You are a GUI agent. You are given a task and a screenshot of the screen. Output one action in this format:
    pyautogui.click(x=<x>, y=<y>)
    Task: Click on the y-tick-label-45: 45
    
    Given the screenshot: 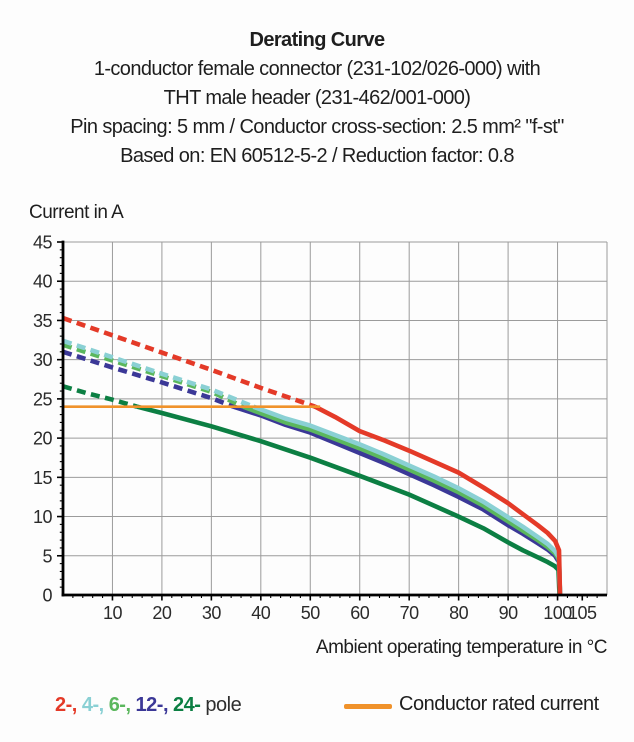 What is the action you would take?
    pyautogui.click(x=43, y=243)
    